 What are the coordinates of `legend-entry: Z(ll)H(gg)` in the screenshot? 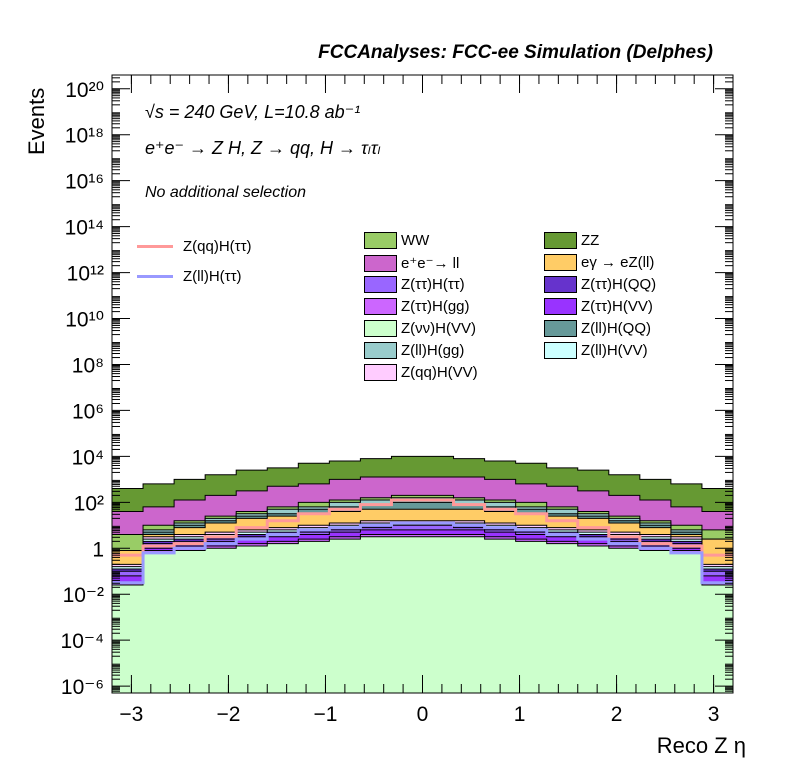 It's located at (414, 350).